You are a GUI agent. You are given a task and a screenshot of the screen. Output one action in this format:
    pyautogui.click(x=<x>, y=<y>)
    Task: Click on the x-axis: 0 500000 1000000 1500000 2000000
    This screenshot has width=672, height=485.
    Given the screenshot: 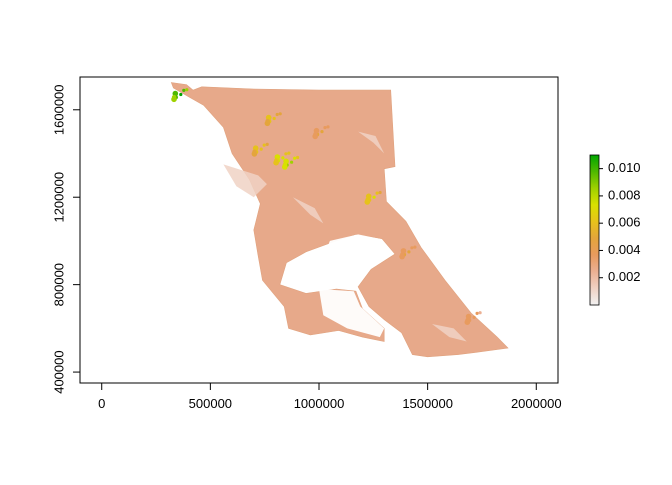 What is the action you would take?
    pyautogui.click(x=330, y=396)
    